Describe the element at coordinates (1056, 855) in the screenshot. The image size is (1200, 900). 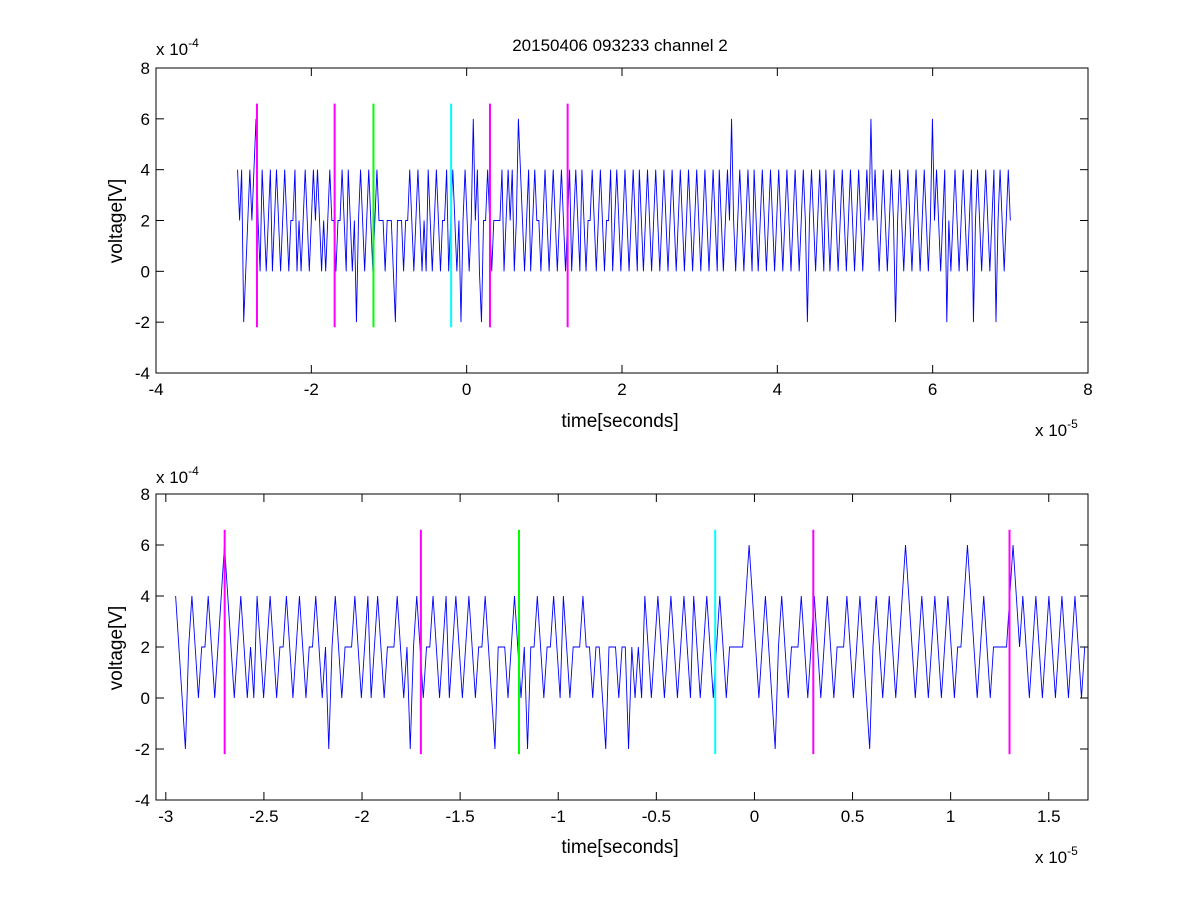
I see `x-multiplier-bottom: x 10-5` at that location.